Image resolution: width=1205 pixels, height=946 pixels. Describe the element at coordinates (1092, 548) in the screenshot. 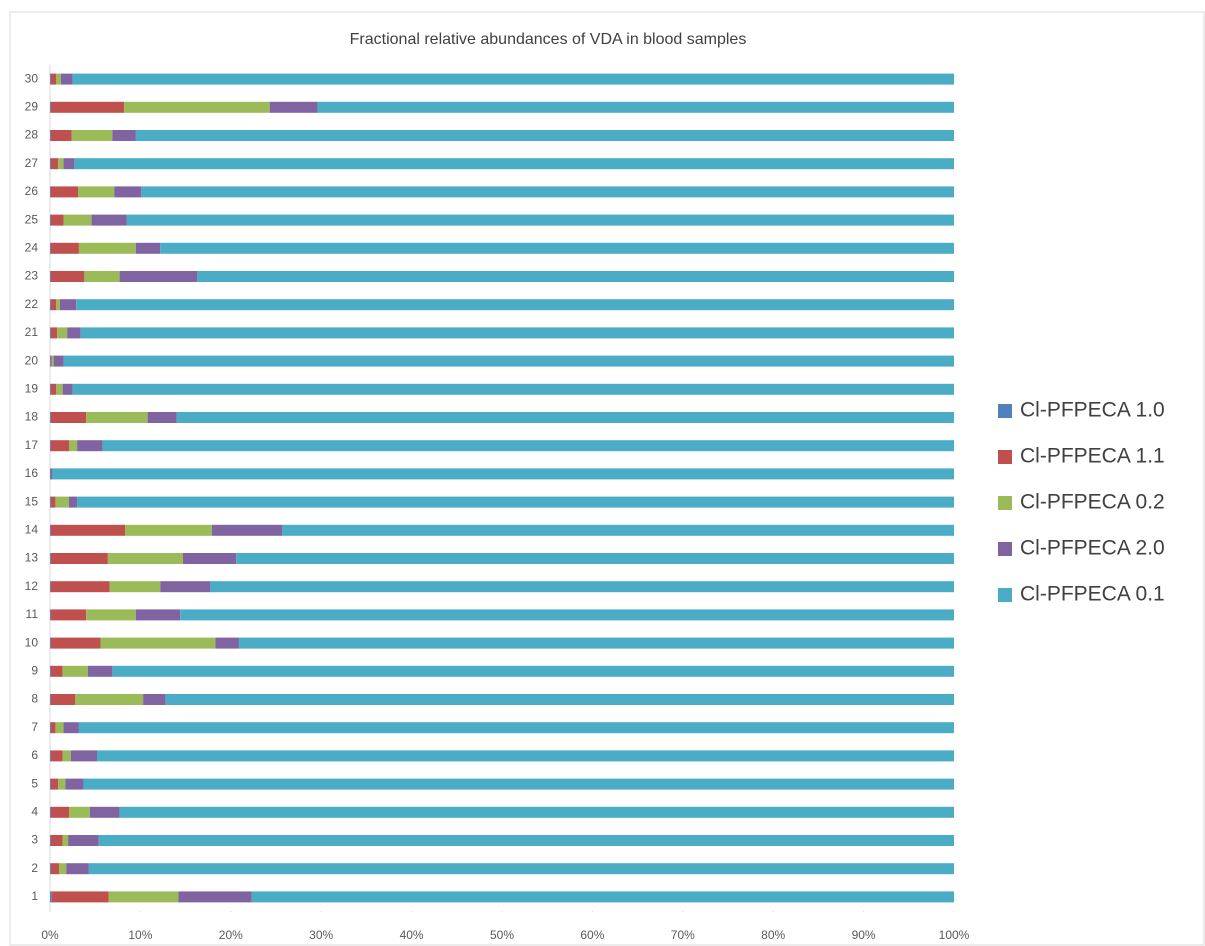

I see `legend-label: Cl-PFPECA 2.0` at that location.